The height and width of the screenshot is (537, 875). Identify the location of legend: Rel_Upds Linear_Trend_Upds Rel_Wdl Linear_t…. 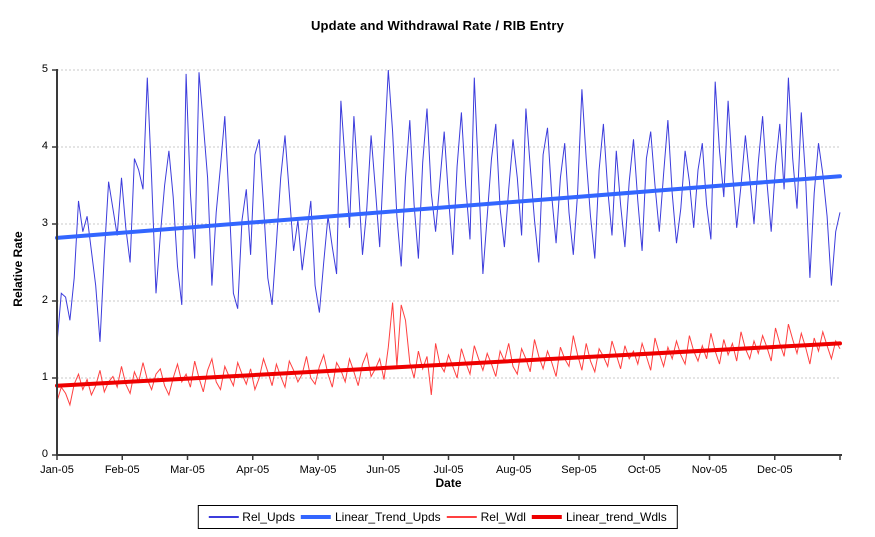
(437, 517).